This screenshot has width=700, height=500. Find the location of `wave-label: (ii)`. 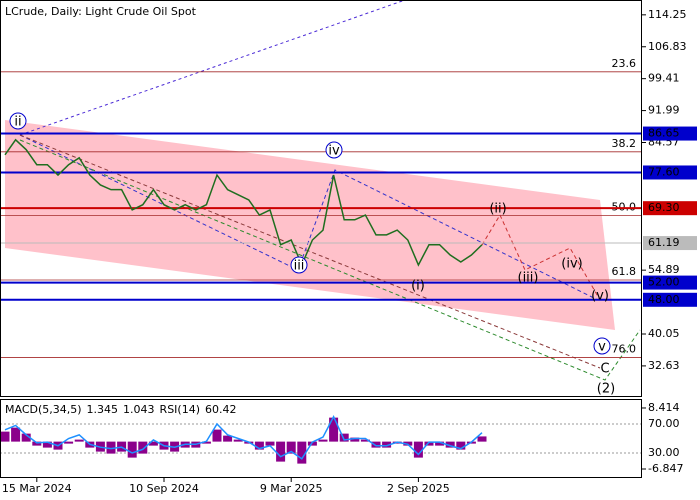

wave-label: (ii) is located at coordinates (497, 209).